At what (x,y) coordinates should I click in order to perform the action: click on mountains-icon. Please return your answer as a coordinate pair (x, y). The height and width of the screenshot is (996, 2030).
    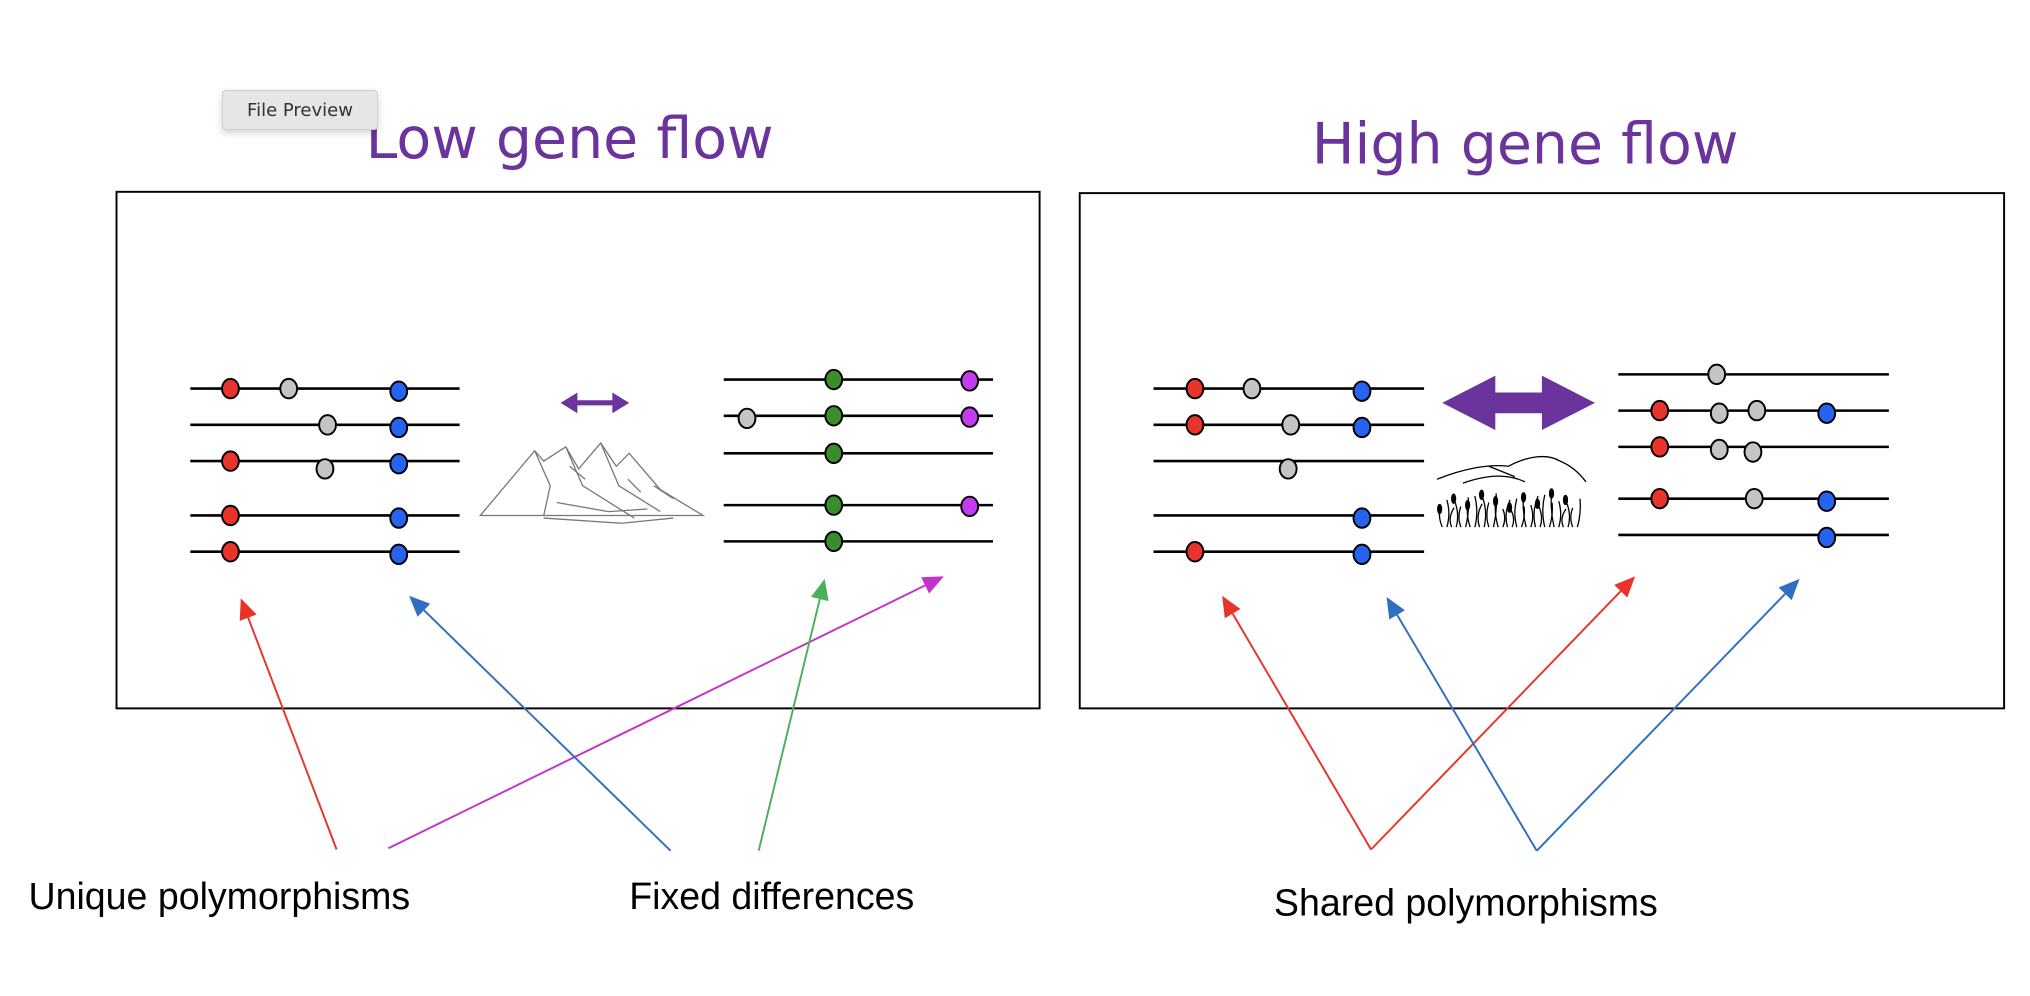
    Looking at the image, I should click on (592, 482).